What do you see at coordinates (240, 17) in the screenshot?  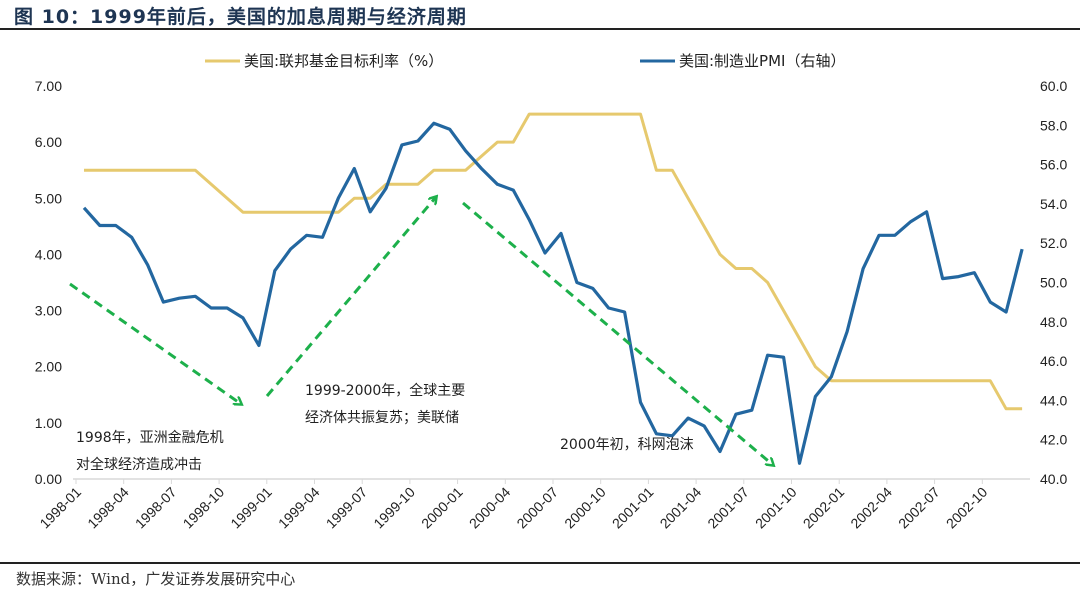 I see `figure-title: 图 10：1999年前后，美国的加息周期与经济周期` at bounding box center [240, 17].